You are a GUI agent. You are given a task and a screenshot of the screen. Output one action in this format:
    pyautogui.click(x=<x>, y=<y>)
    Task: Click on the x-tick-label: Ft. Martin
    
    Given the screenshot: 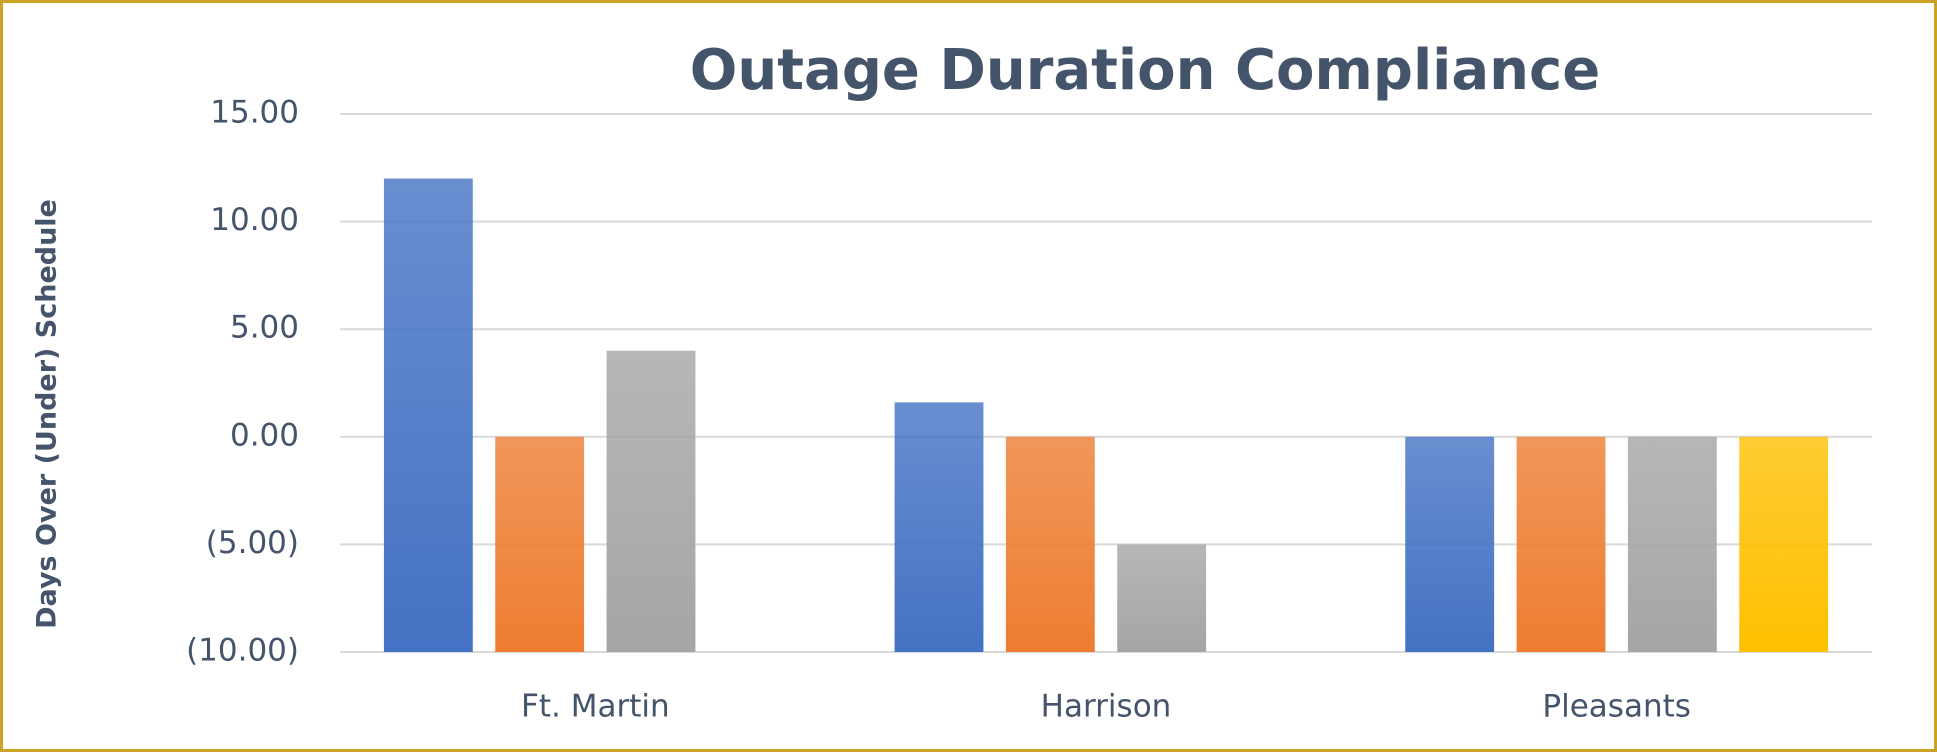 What is the action you would take?
    pyautogui.click(x=595, y=707)
    